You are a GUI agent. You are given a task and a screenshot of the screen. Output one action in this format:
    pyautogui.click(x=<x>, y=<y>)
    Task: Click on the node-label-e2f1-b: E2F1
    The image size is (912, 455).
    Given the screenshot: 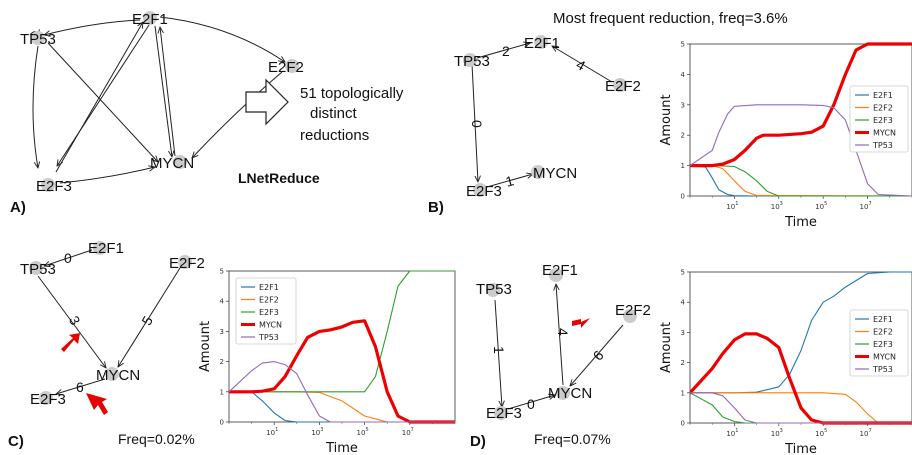 What is the action you would take?
    pyautogui.click(x=542, y=43)
    